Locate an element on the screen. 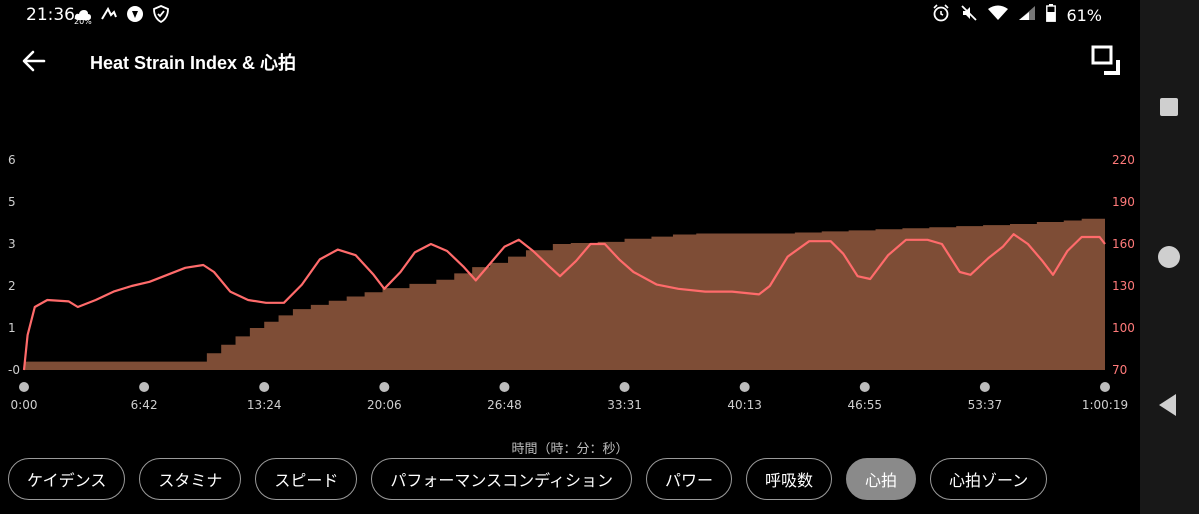 This screenshot has width=1199, height=514. x-tick-label: 26:48 is located at coordinates (504, 405).